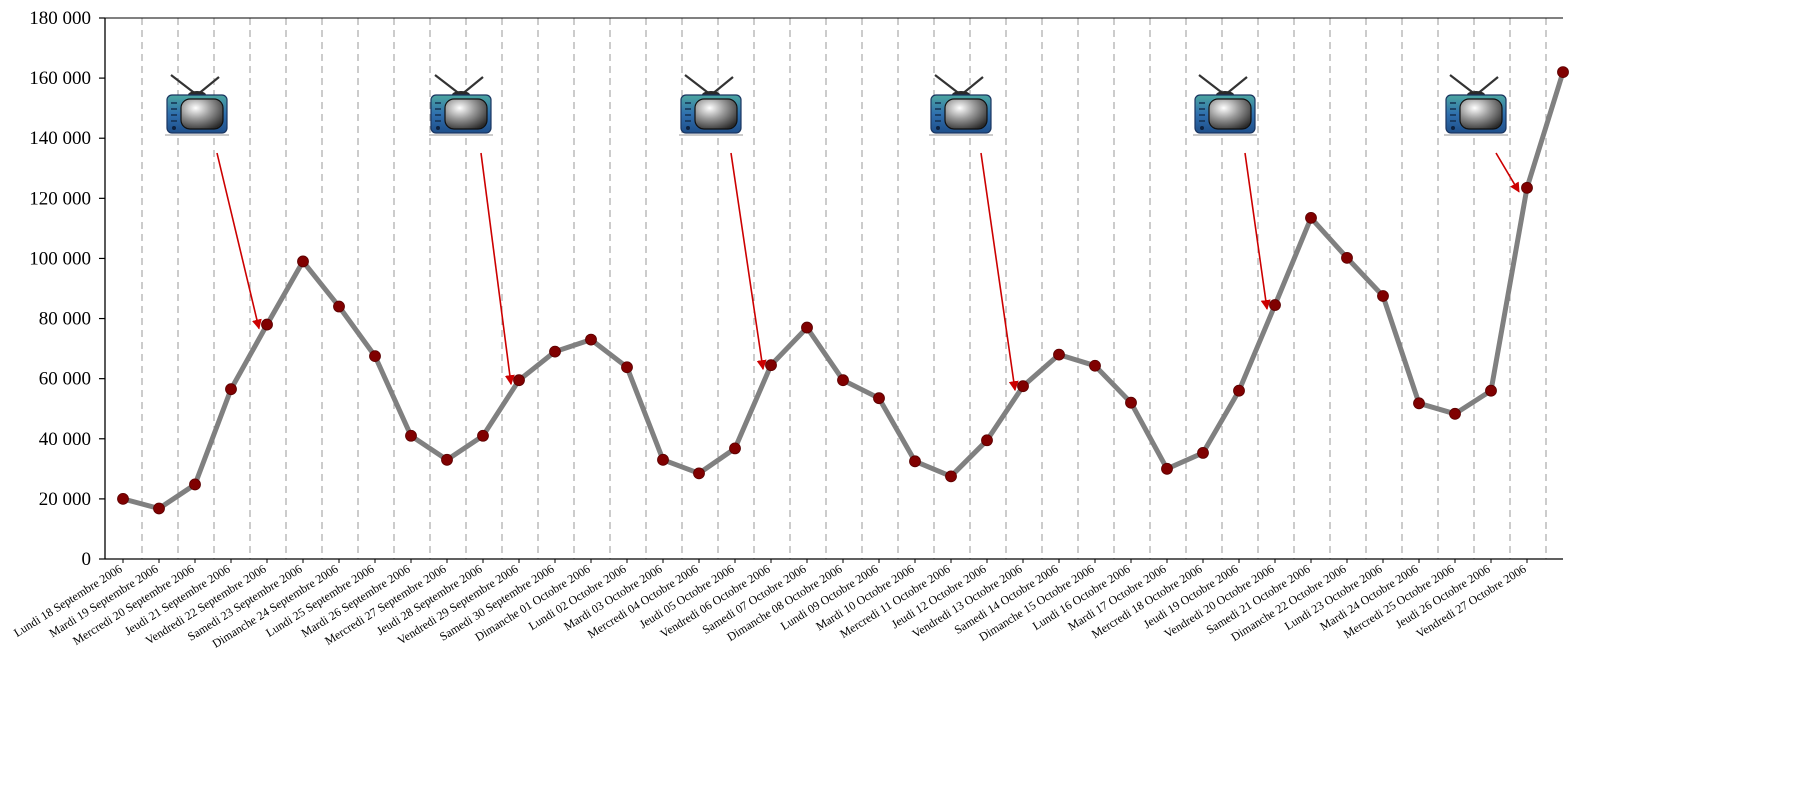 This screenshot has width=1808, height=787. What do you see at coordinates (60, 18) in the screenshot?
I see `y-tick-label: 180 000` at bounding box center [60, 18].